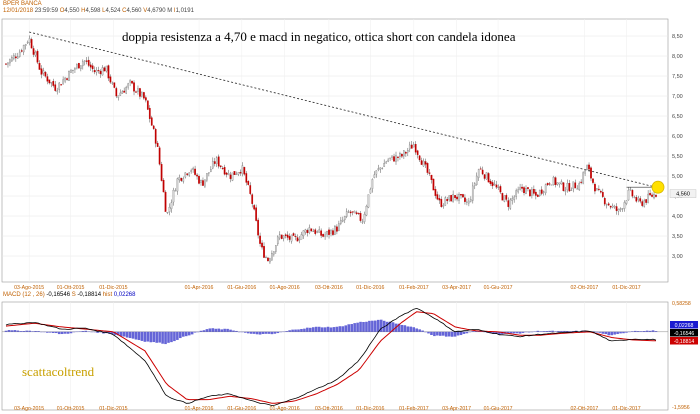  Describe the element at coordinates (677, 117) in the screenshot. I see `price-y-tick-label: 6,50` at that location.